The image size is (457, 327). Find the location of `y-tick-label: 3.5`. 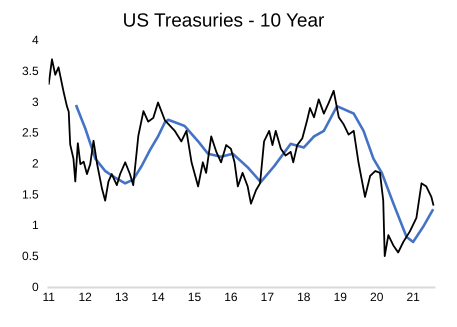

y-tick-label: 3.5 is located at coordinates (30, 71).